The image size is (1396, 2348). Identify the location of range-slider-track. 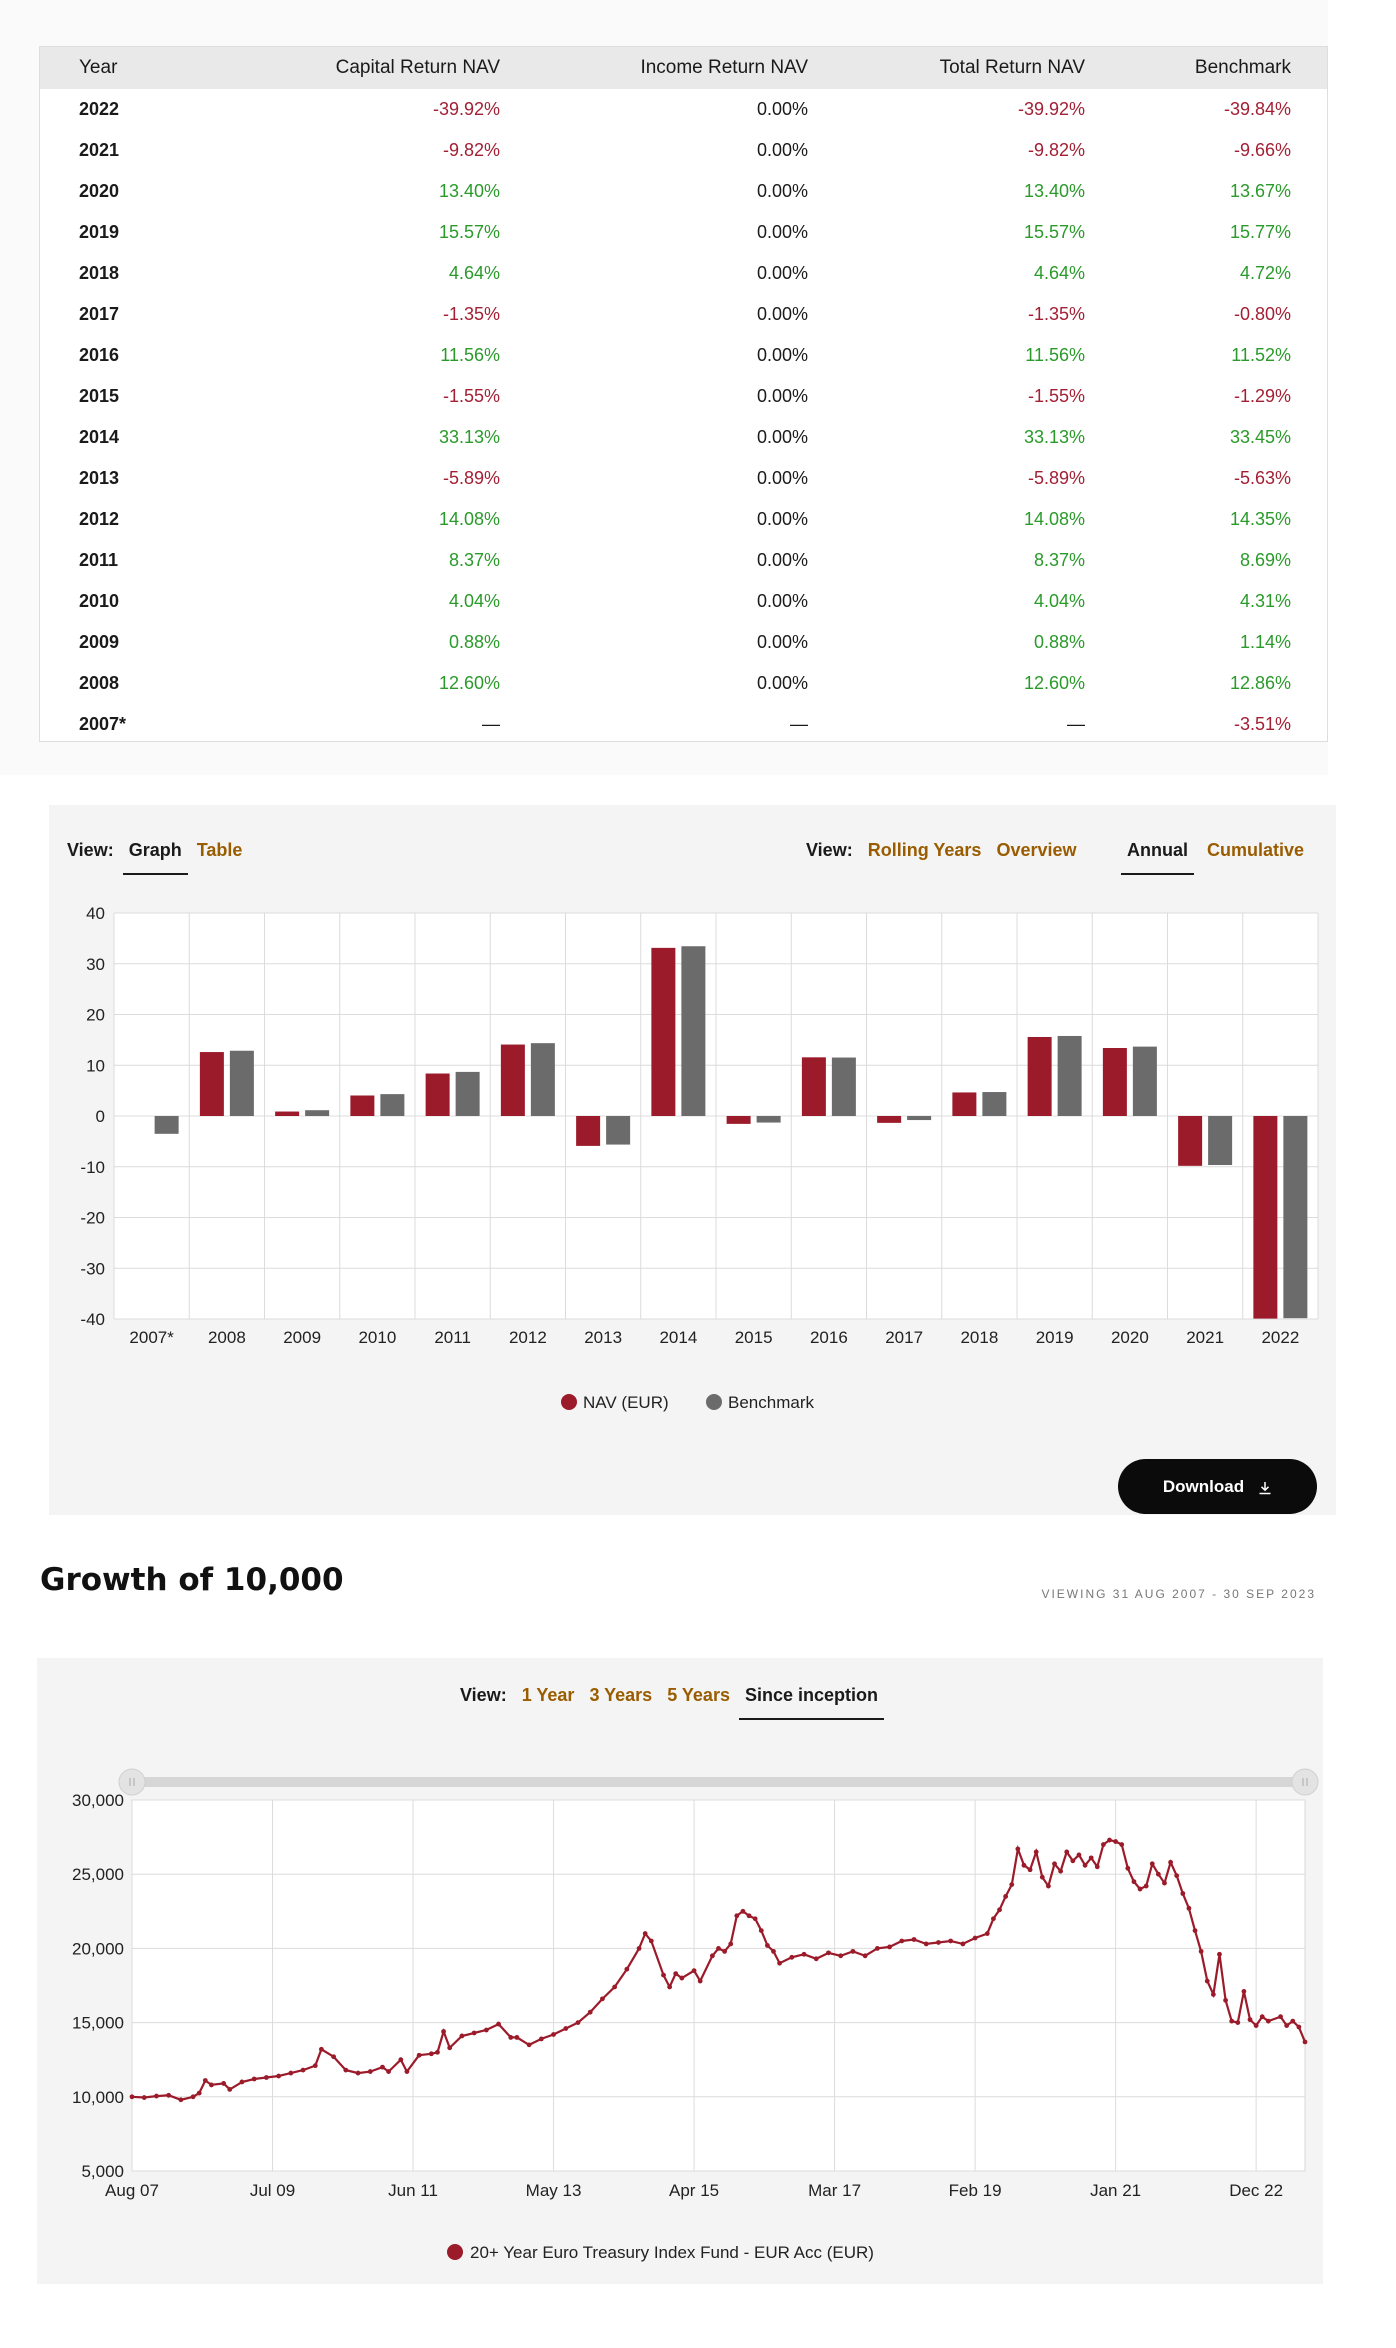
(719, 1782).